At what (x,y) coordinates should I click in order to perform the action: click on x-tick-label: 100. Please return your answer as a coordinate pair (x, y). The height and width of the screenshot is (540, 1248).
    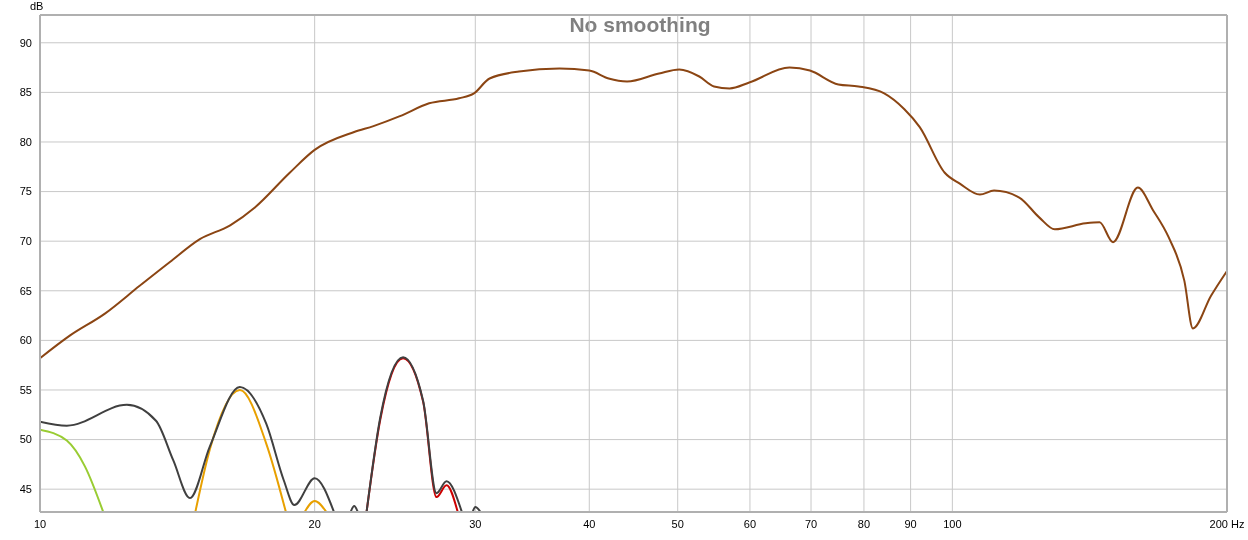
    Looking at the image, I should click on (952, 523).